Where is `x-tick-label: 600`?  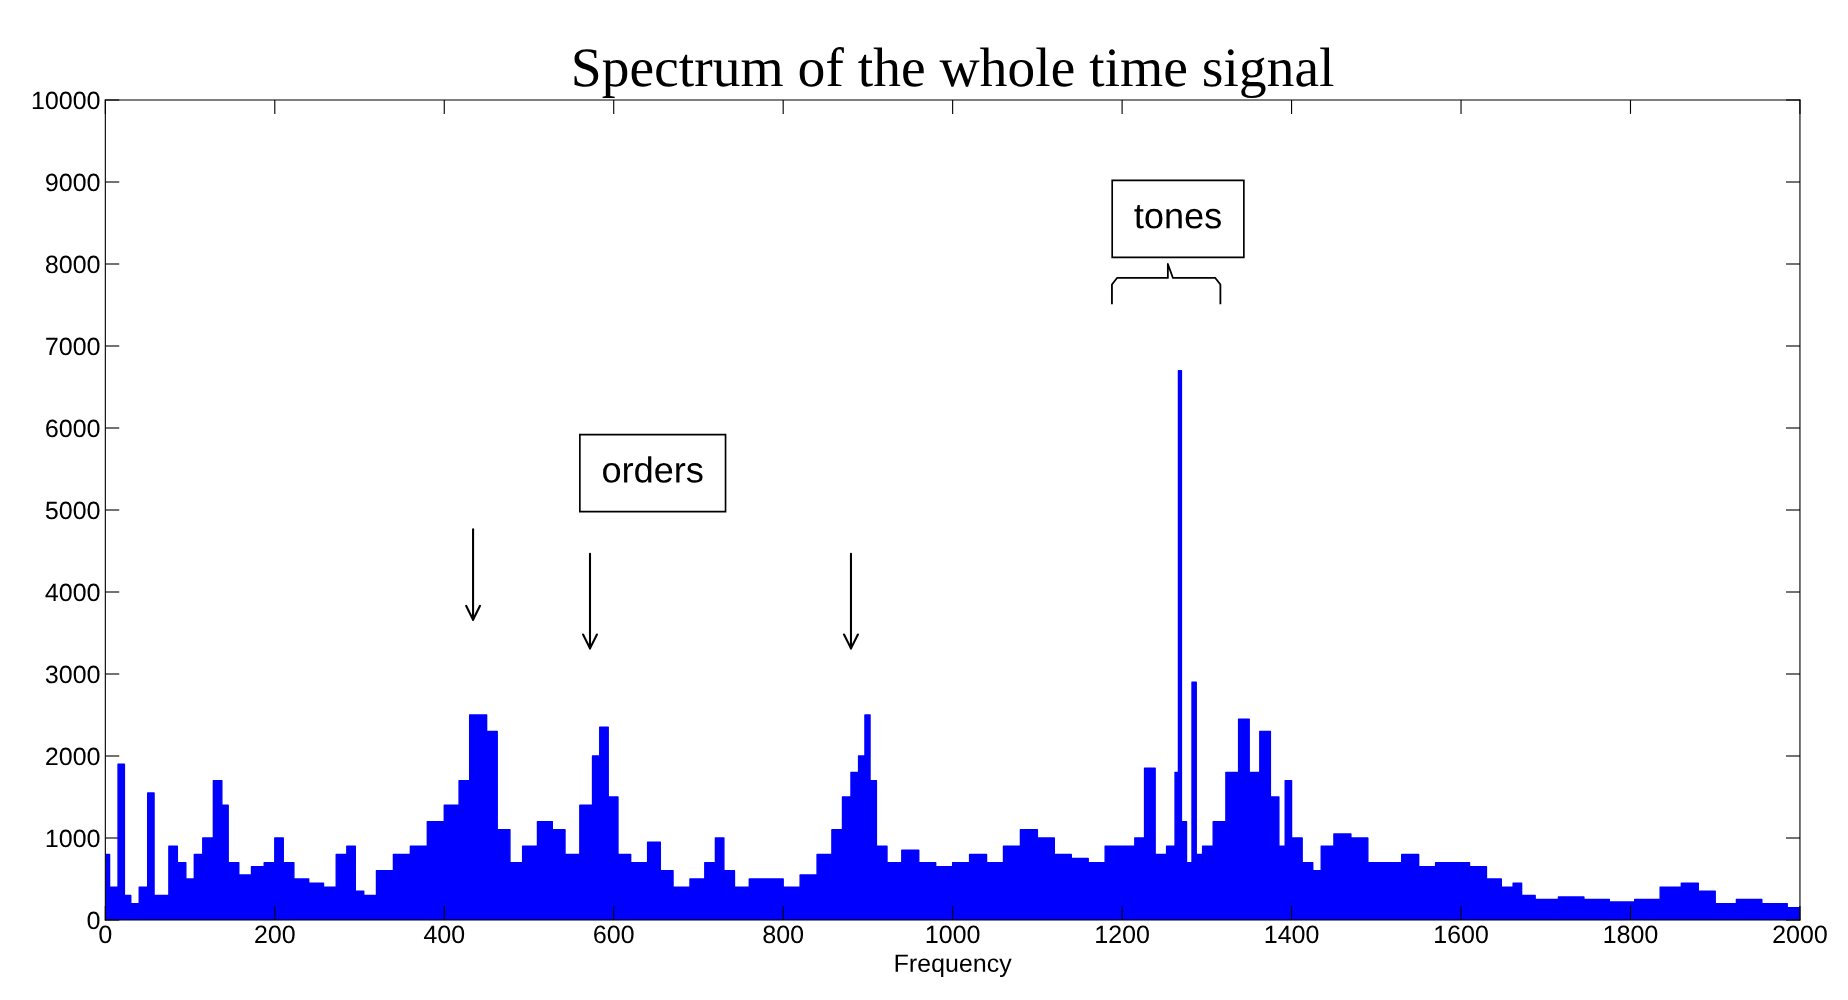
x-tick-label: 600 is located at coordinates (614, 934).